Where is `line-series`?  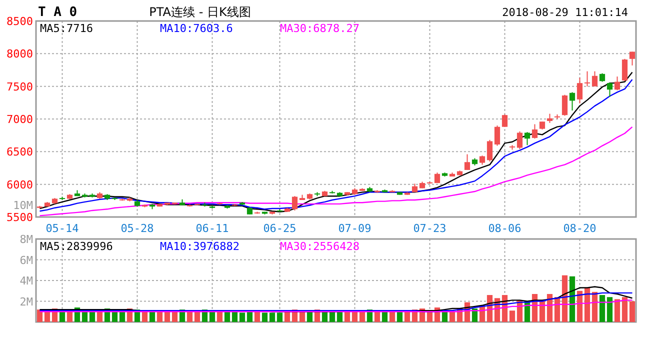 line-series is located at coordinates (336, 302).